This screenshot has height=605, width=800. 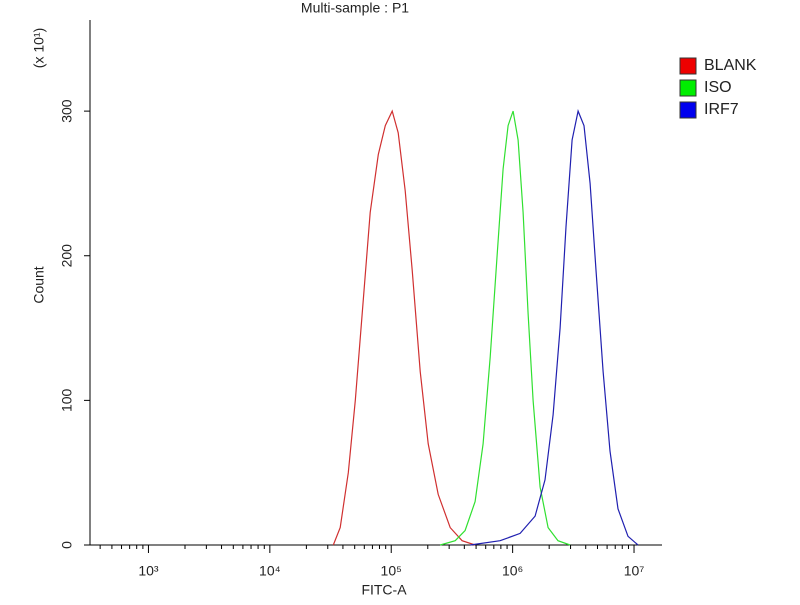 I want to click on x-axis-label: FITC-A, so click(x=384, y=590).